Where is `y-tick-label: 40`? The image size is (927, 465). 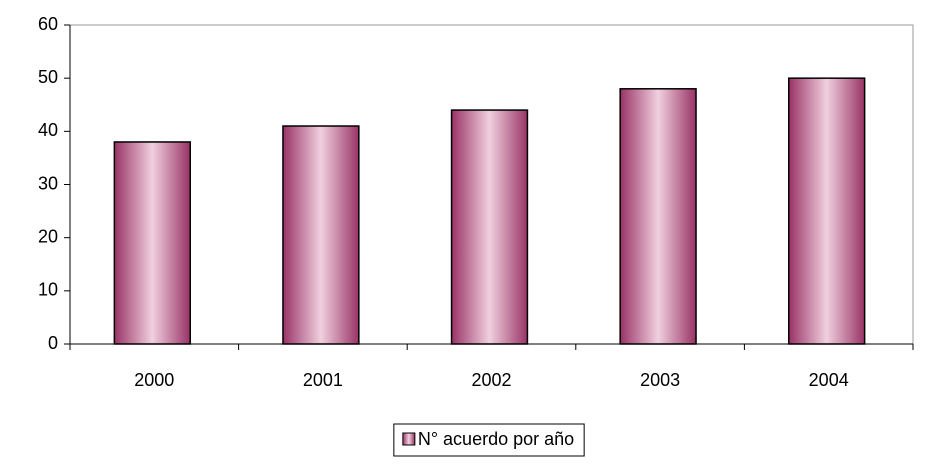 y-tick-label: 40 is located at coordinates (48, 130).